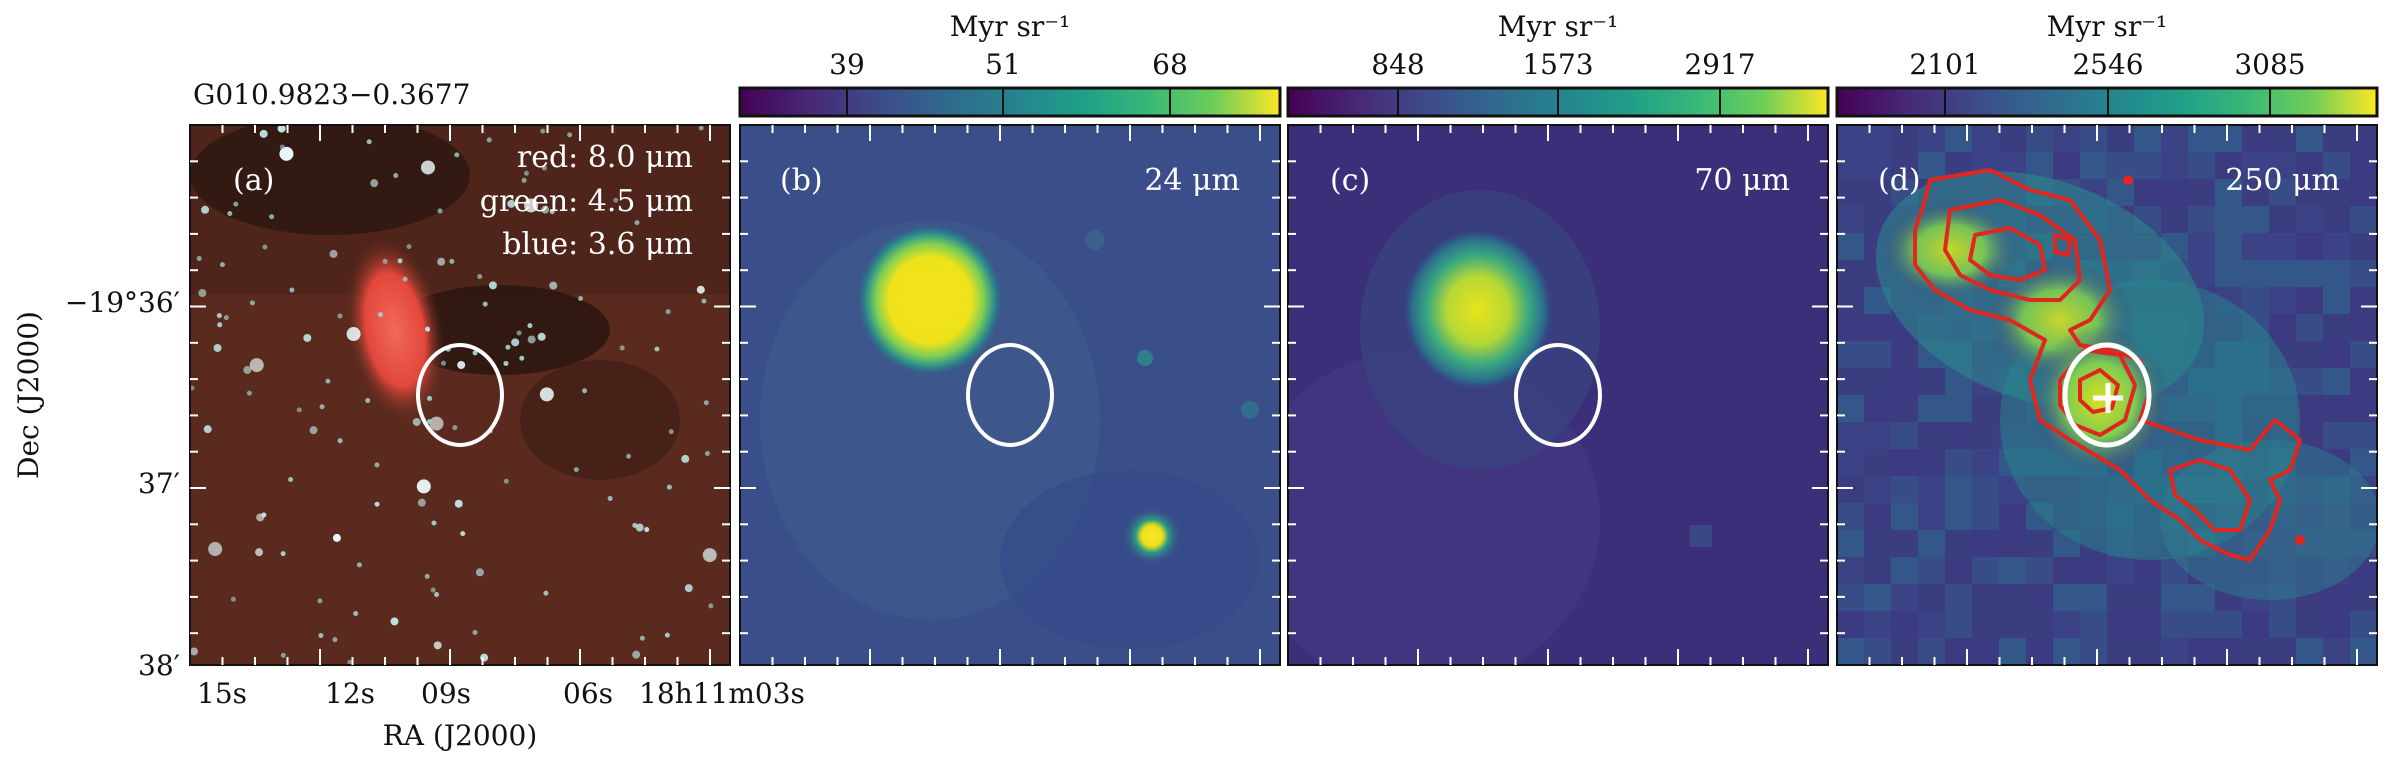 The height and width of the screenshot is (765, 2391). What do you see at coordinates (159, 665) in the screenshot?
I see `y-tick-label: 38′` at bounding box center [159, 665].